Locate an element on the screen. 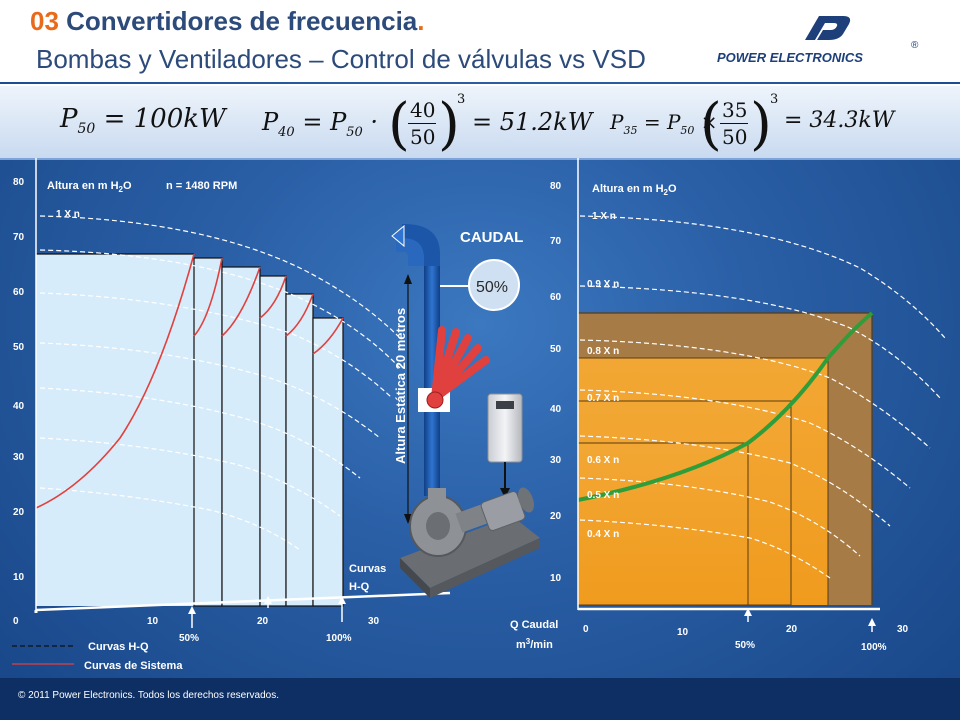 The height and width of the screenshot is (720, 960). speed-label-0-4: 0.4 X n is located at coordinates (603, 534).